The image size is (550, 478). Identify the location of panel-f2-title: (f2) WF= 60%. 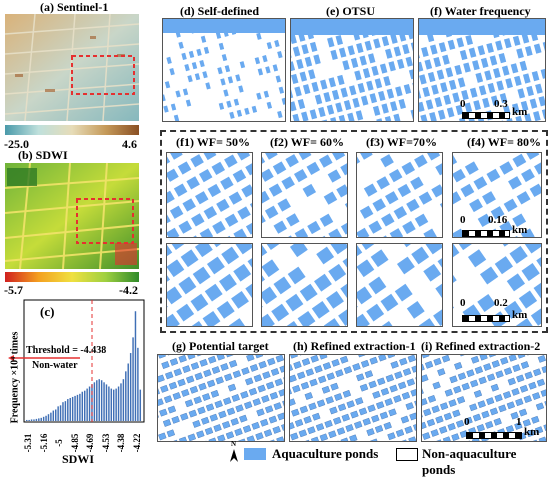
(307, 142).